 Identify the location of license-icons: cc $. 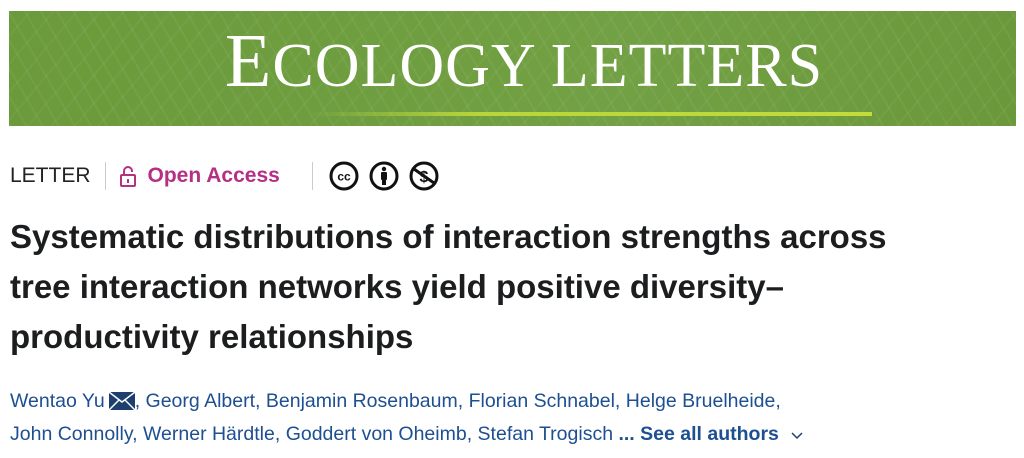
(384, 176).